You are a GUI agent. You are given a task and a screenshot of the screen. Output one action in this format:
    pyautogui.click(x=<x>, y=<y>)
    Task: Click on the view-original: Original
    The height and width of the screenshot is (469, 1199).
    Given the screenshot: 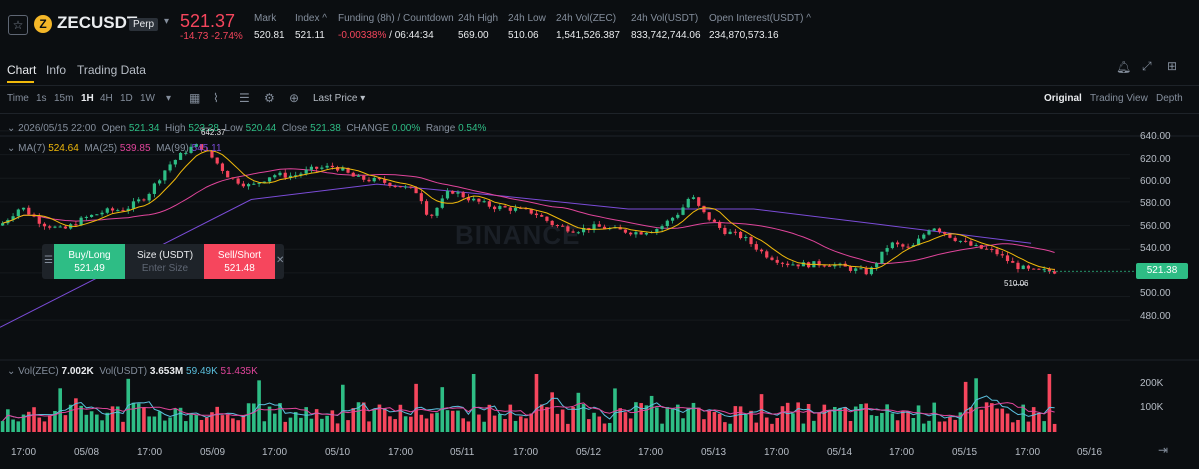 What is the action you would take?
    pyautogui.click(x=1063, y=98)
    